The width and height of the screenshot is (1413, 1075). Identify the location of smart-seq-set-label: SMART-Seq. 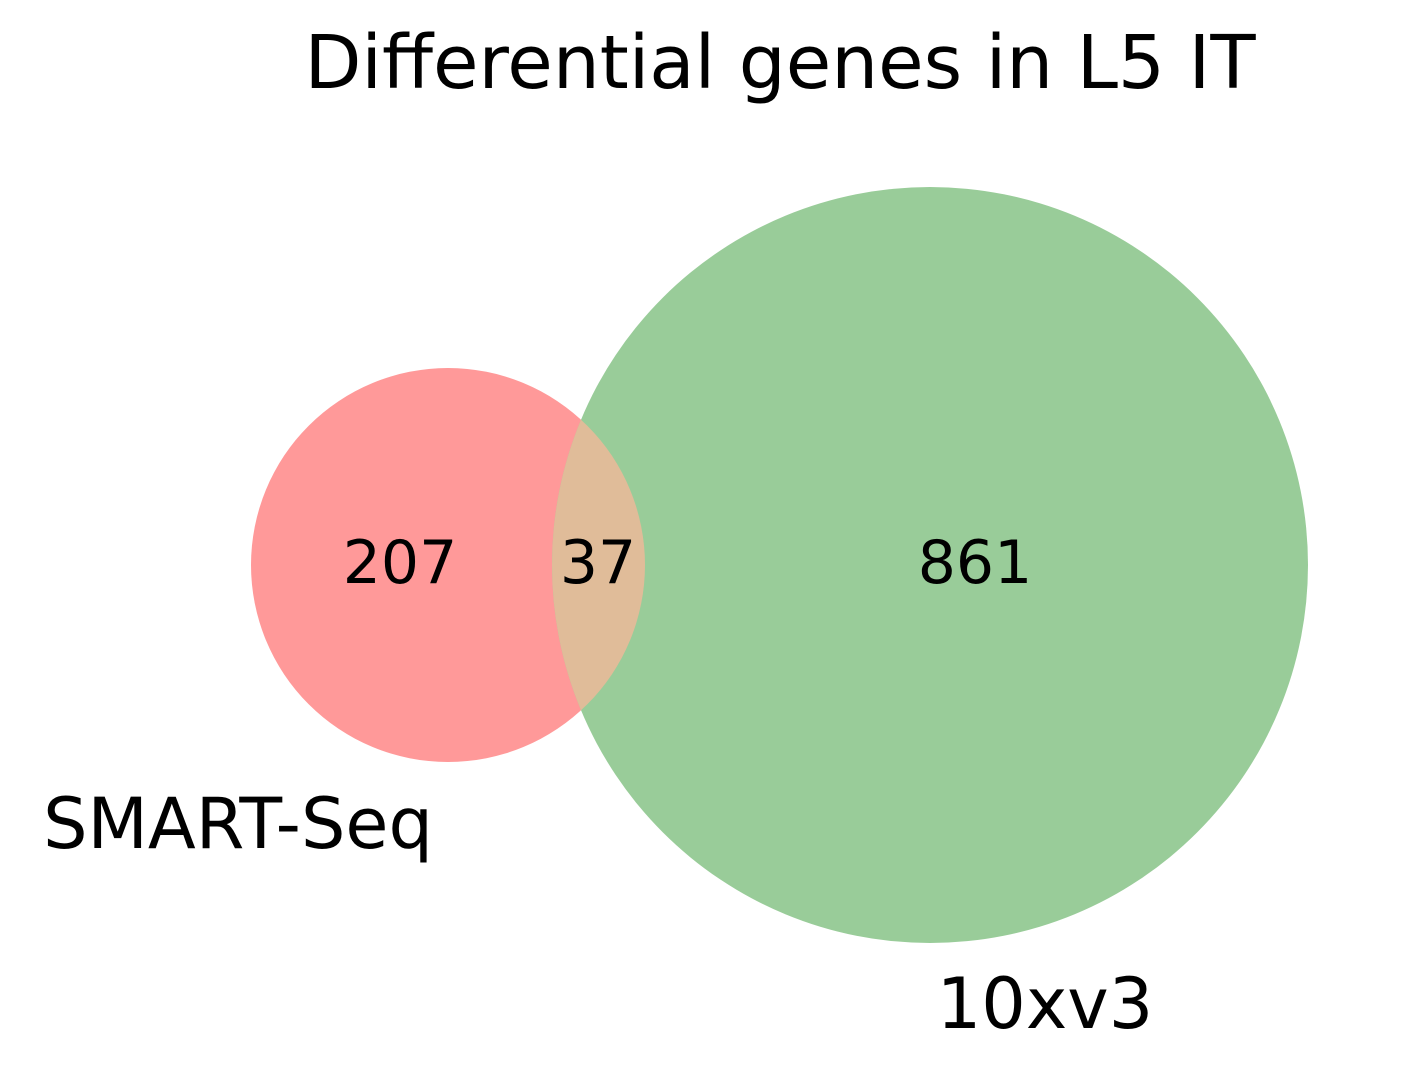
(238, 824).